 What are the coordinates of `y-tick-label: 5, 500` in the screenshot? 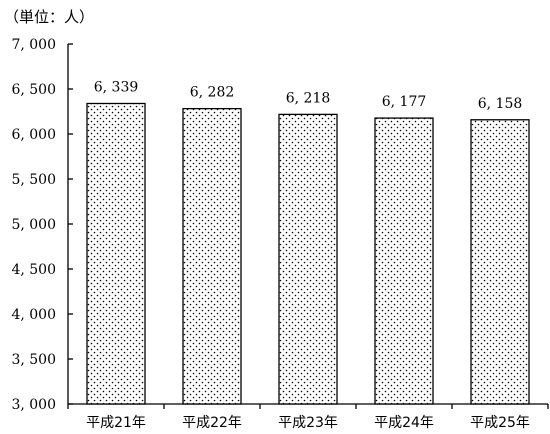 It's located at (33, 180).